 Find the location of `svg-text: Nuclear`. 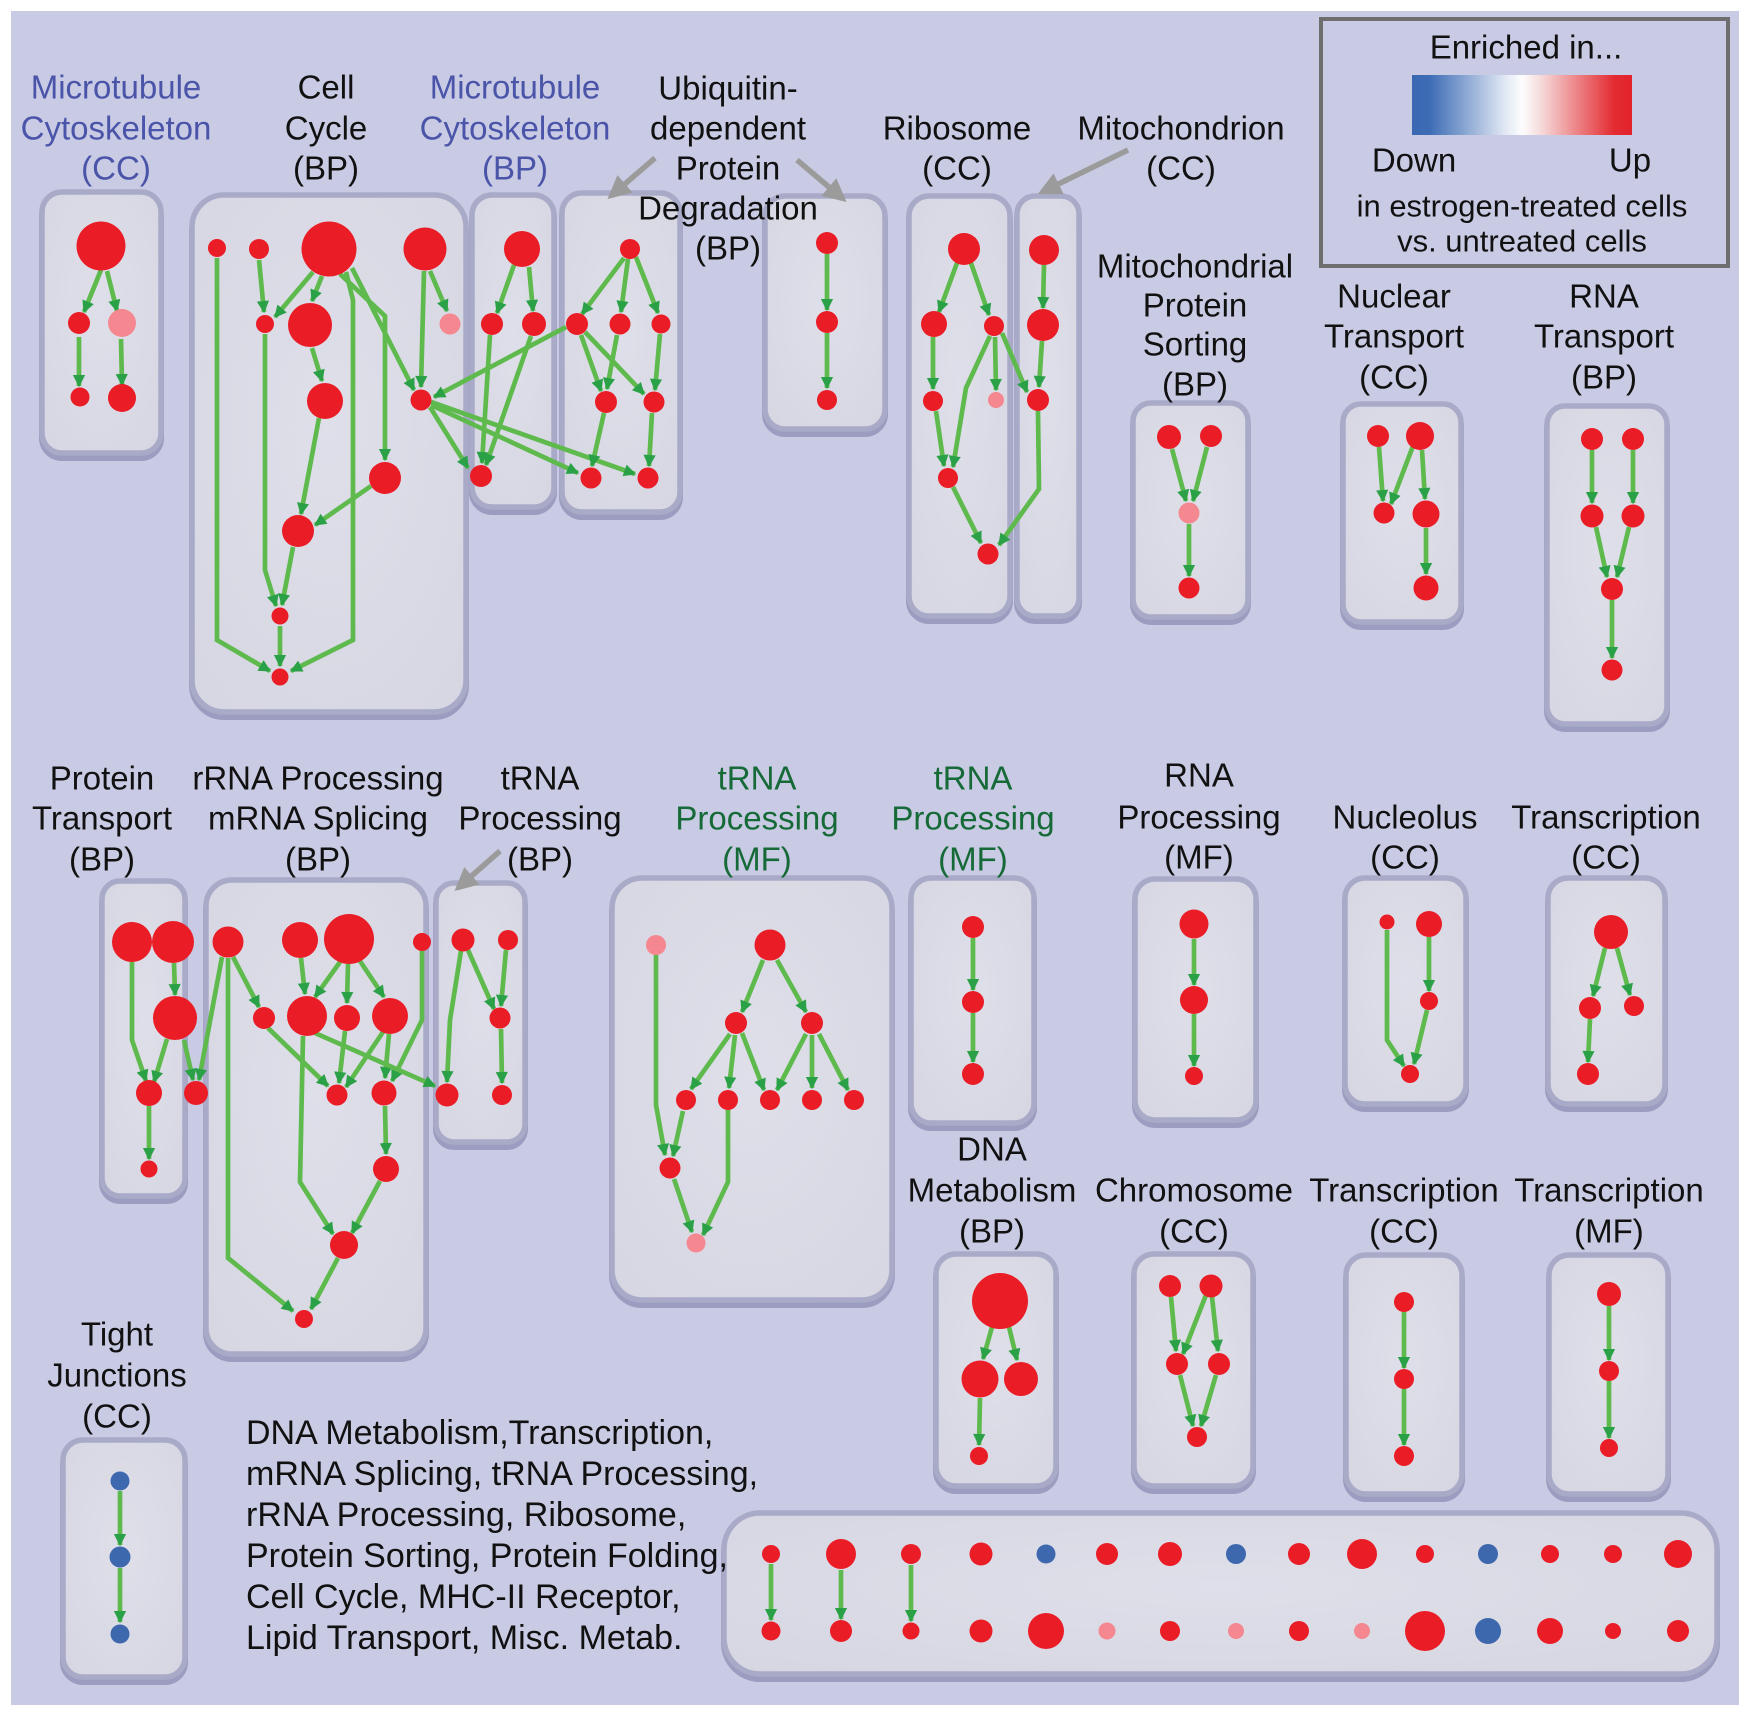

svg-text: Nuclear is located at coordinates (1394, 296).